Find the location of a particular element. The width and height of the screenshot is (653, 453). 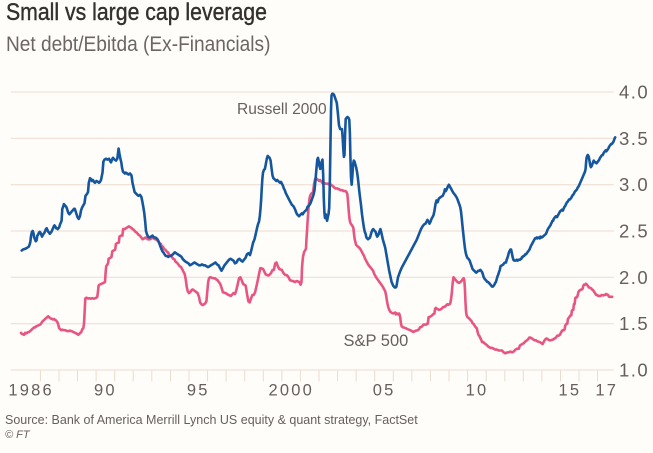

svg-text: 3.0 is located at coordinates (634, 184).